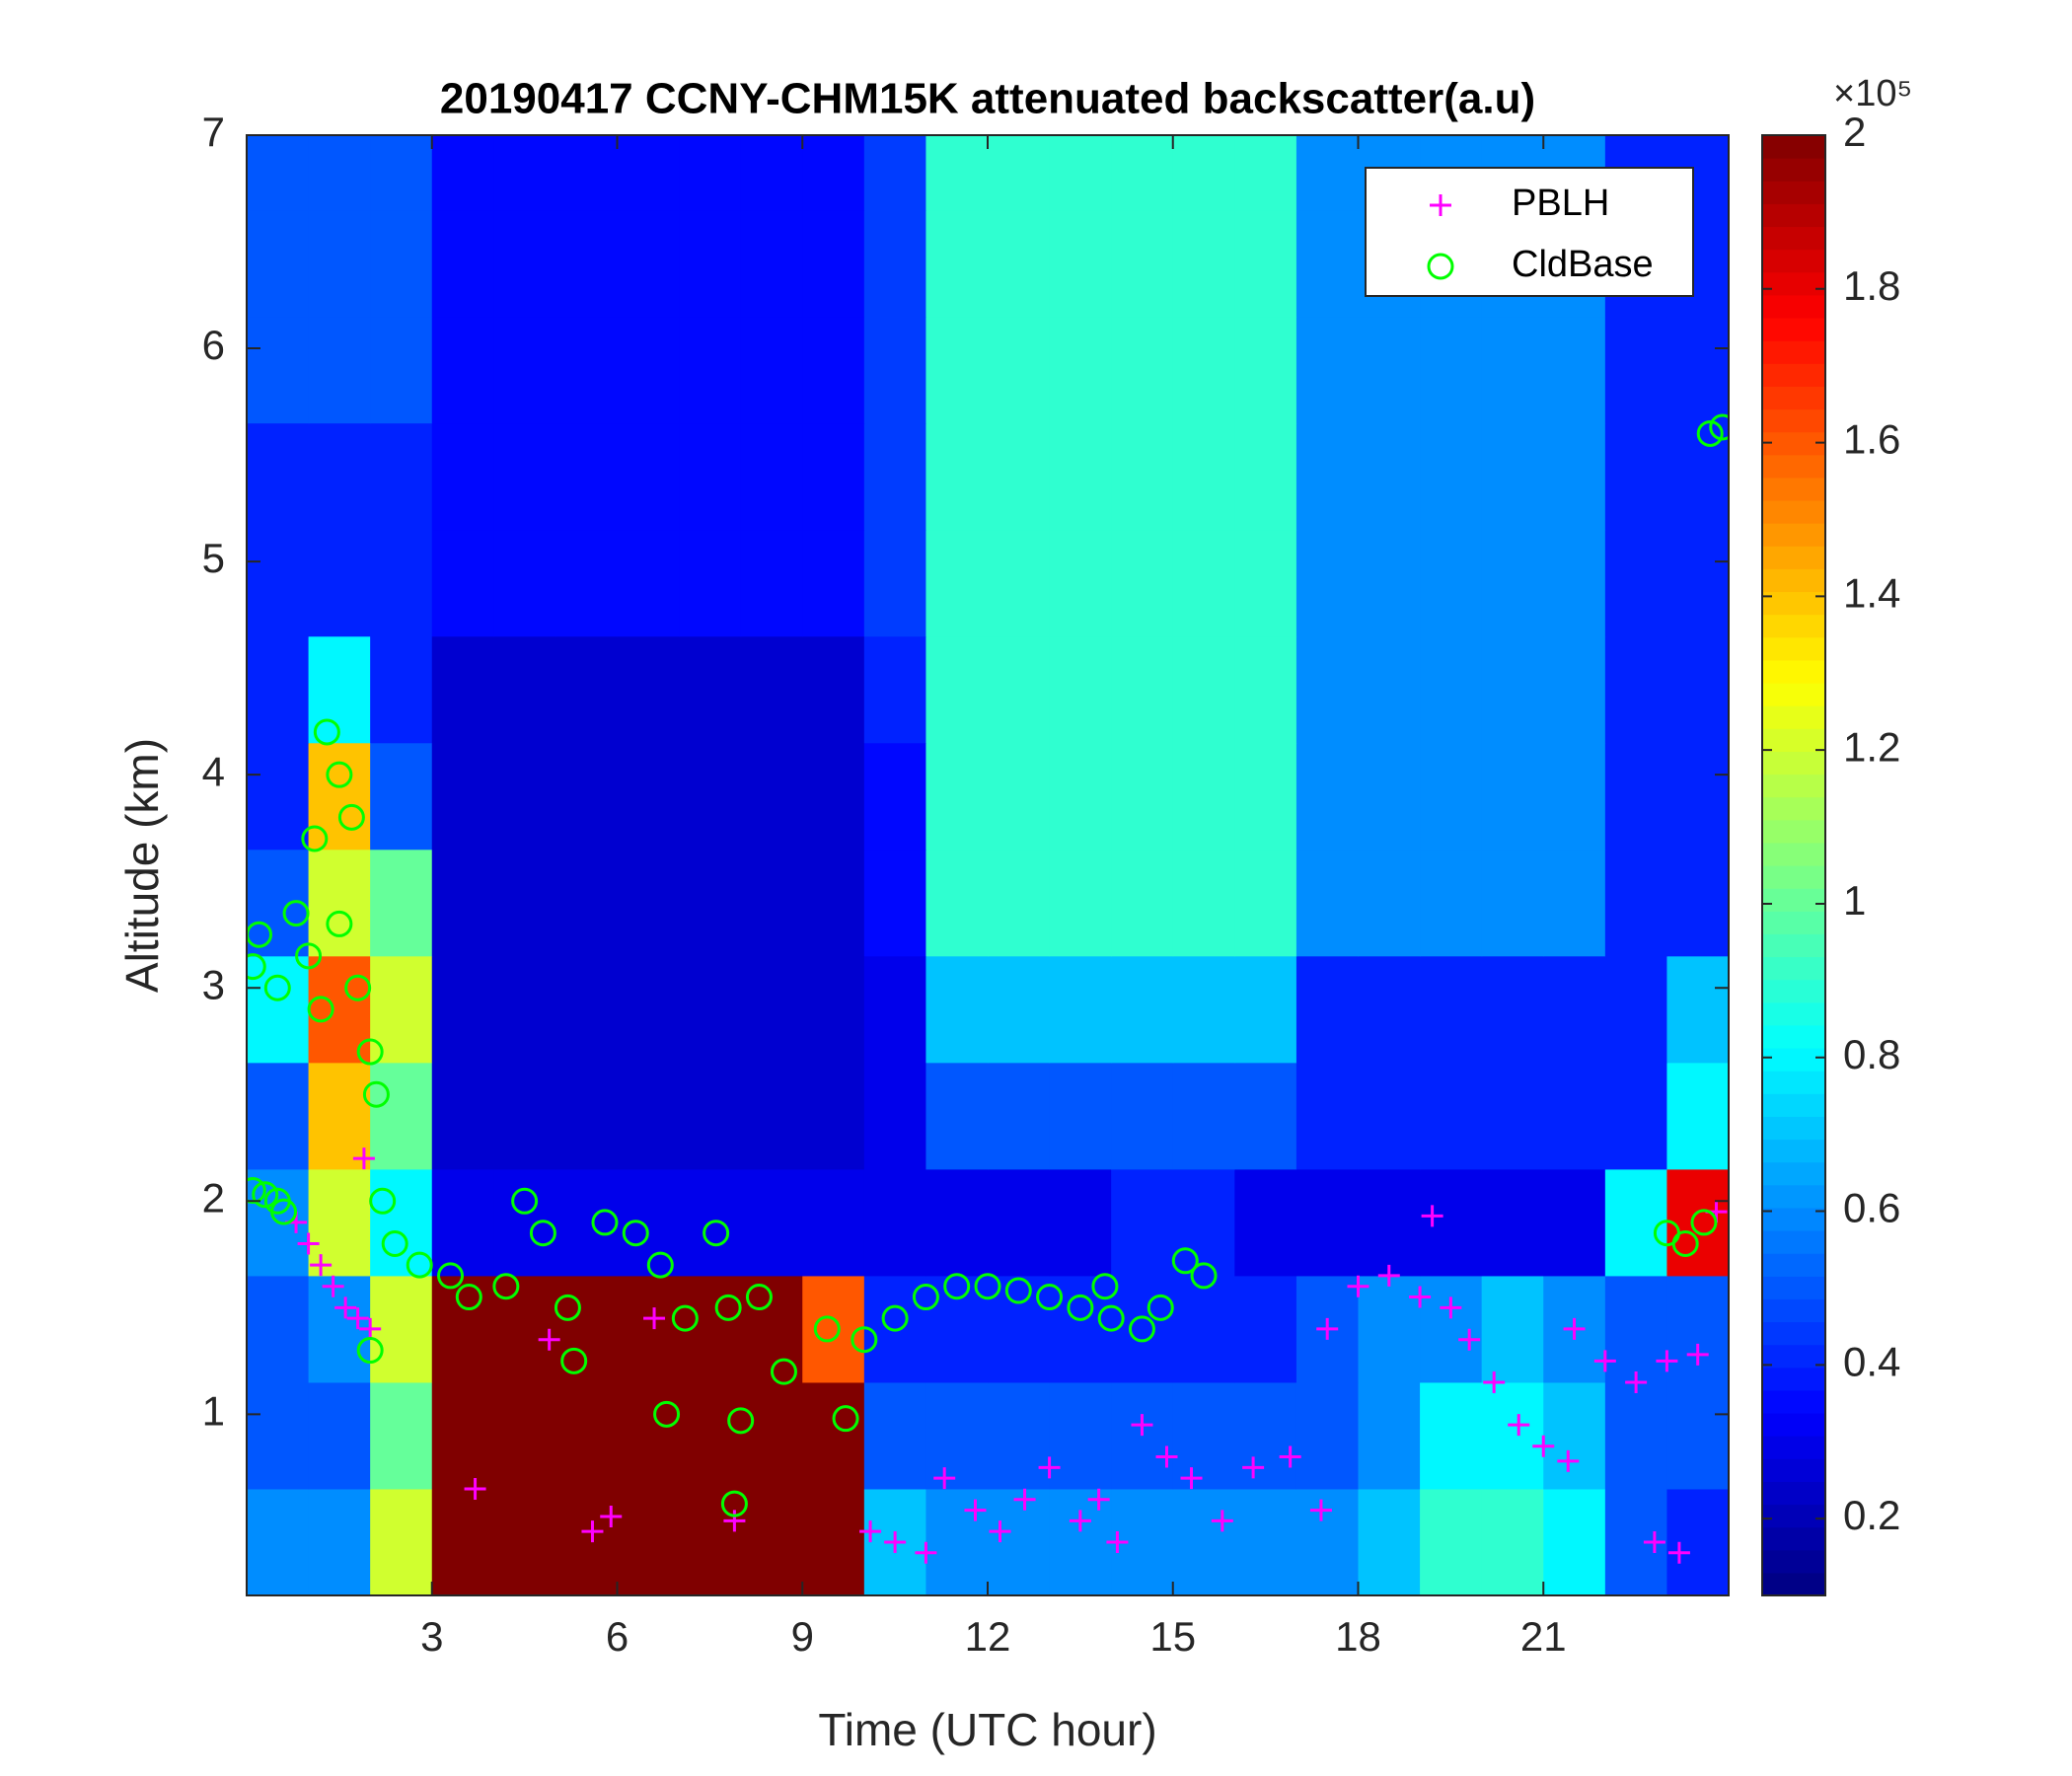  I want to click on legend: PBLH CldBase, so click(1529, 232).